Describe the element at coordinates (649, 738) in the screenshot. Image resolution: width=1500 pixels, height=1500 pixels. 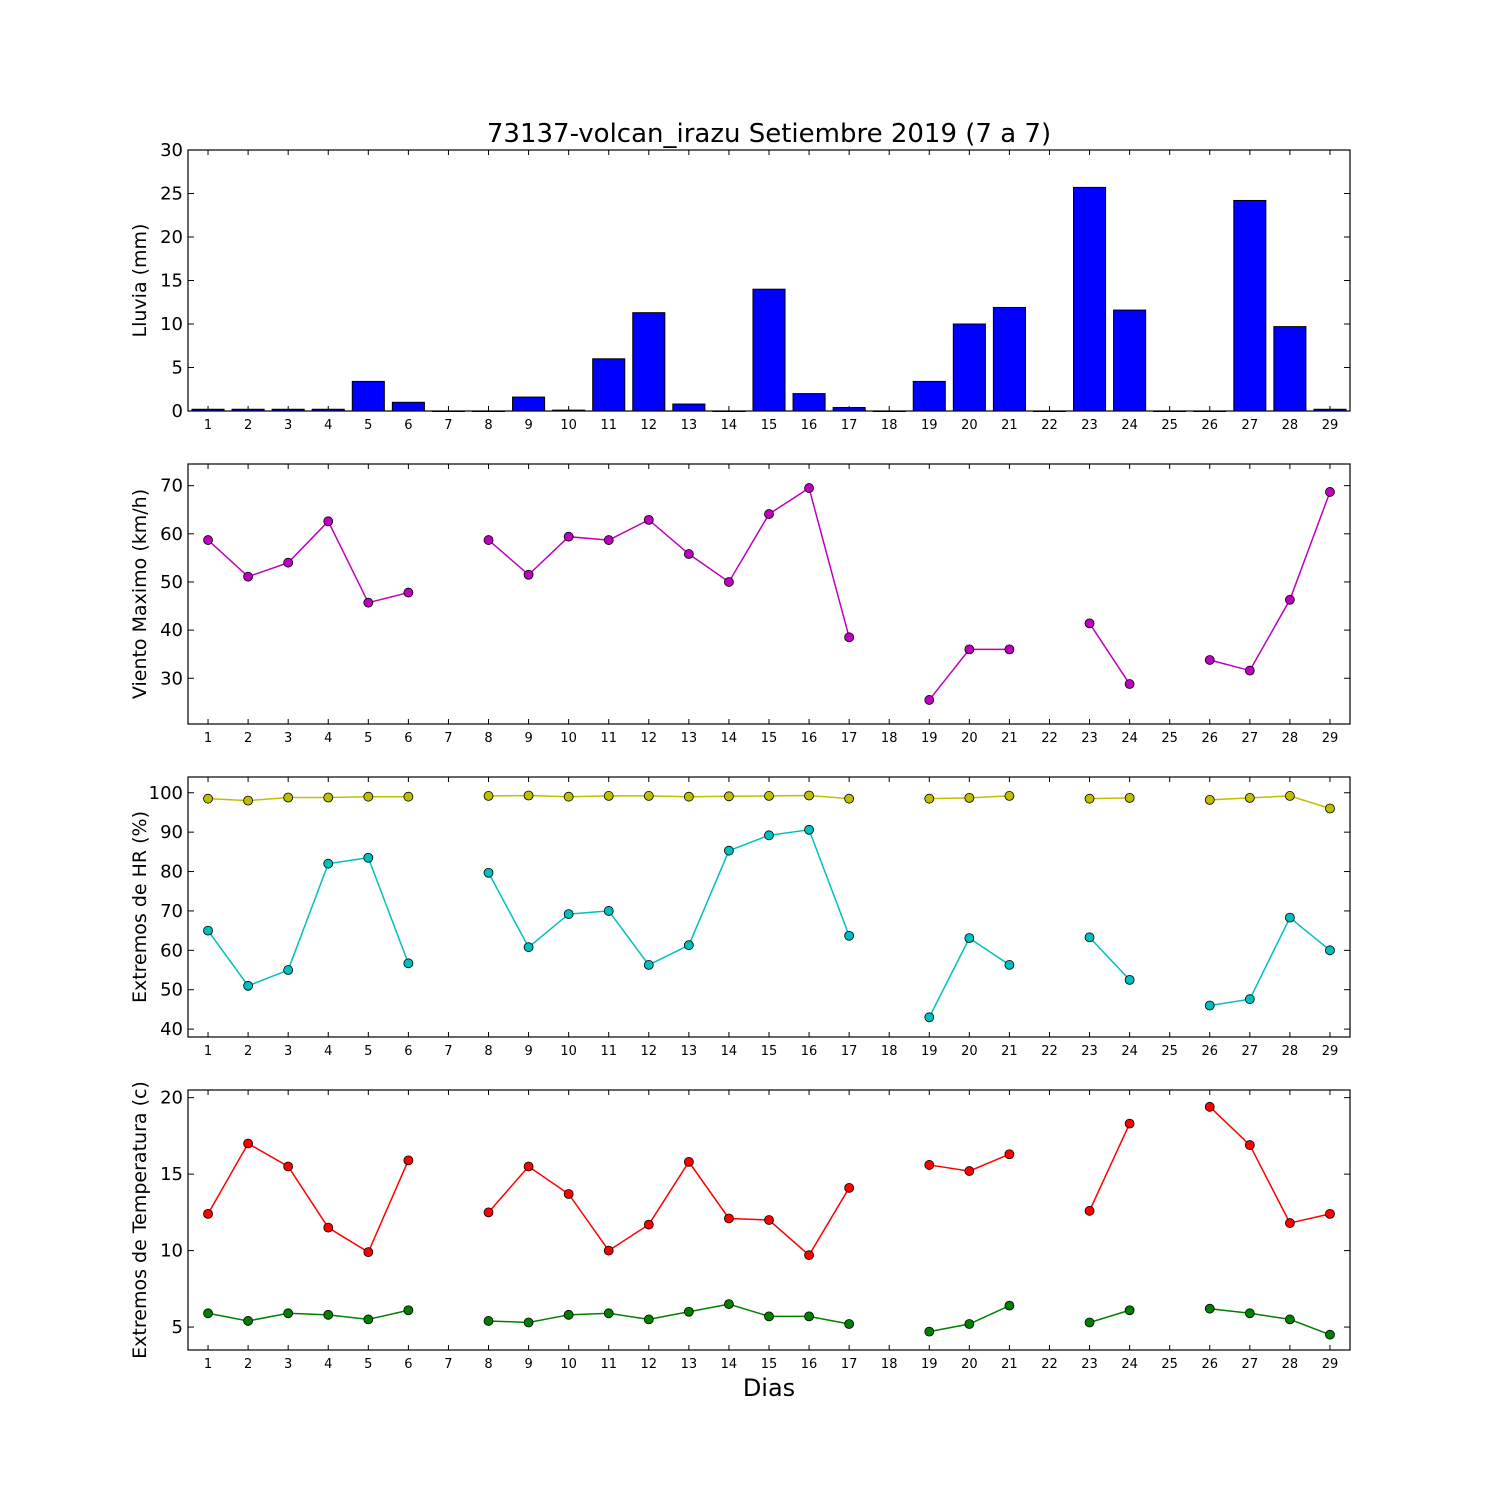
I see `x-tick-label: 12` at that location.